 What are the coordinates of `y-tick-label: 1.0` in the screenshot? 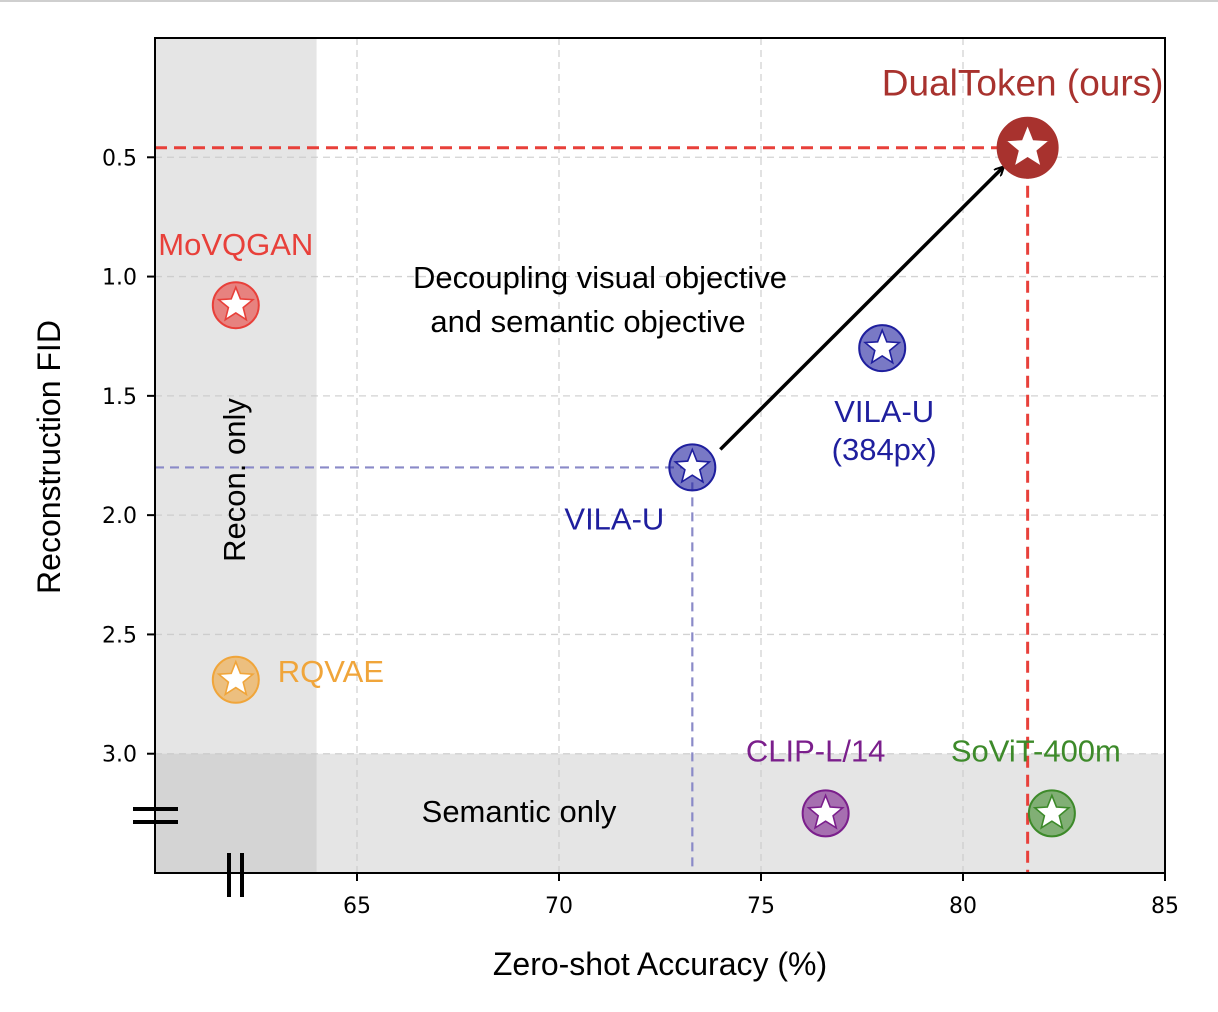 It's located at (119, 278).